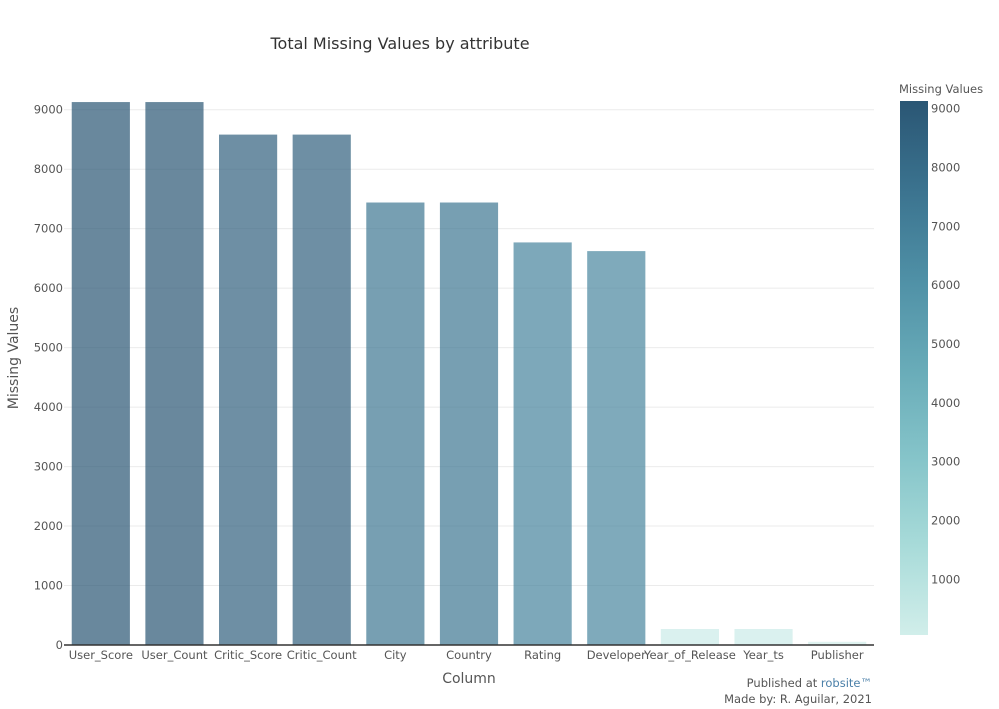 This screenshot has height=709, width=999. Describe the element at coordinates (248, 655) in the screenshot. I see `x-tick-label: Critic_Score` at that location.